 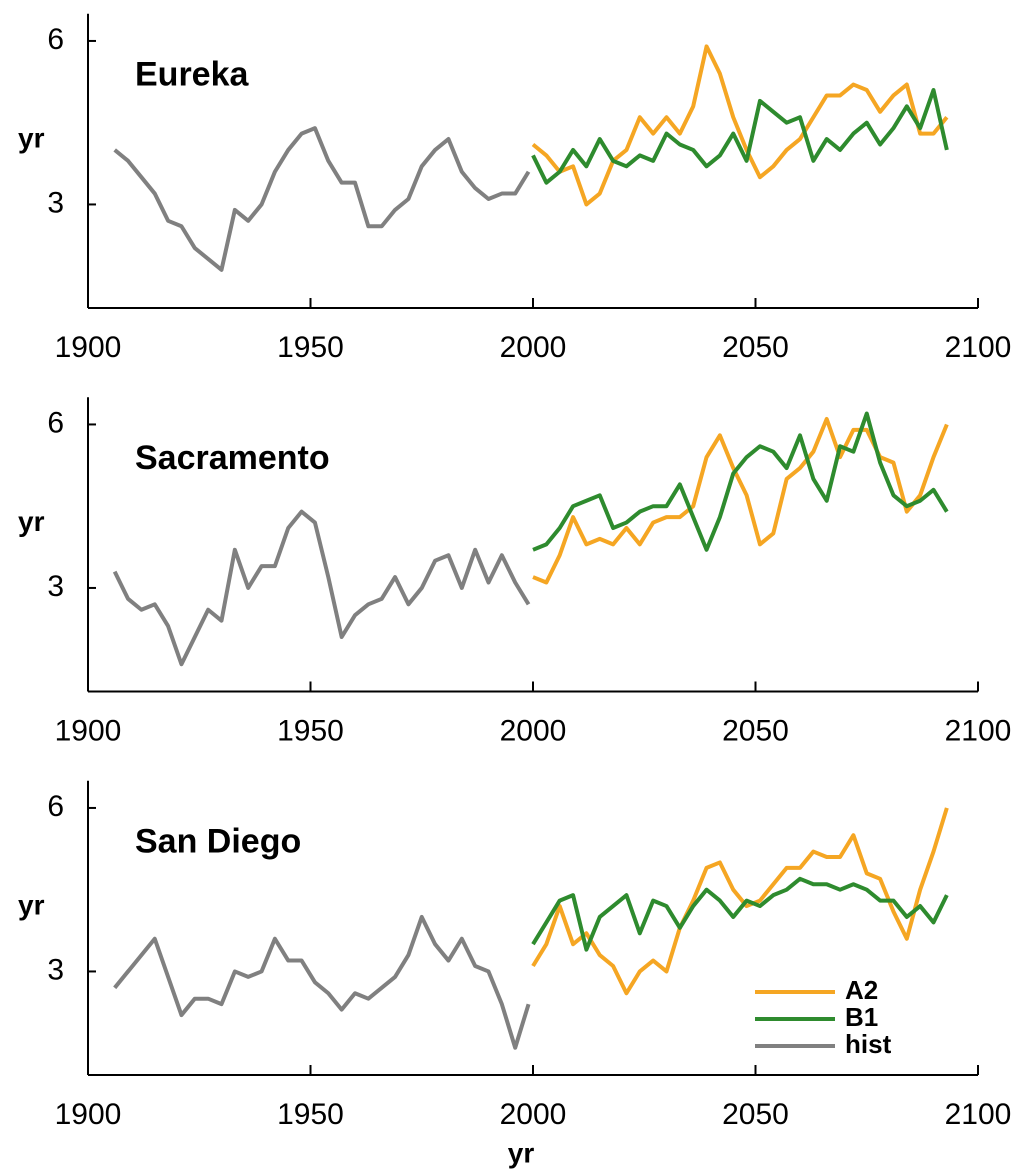 I want to click on panel-title: Sacramento, so click(x=232, y=458).